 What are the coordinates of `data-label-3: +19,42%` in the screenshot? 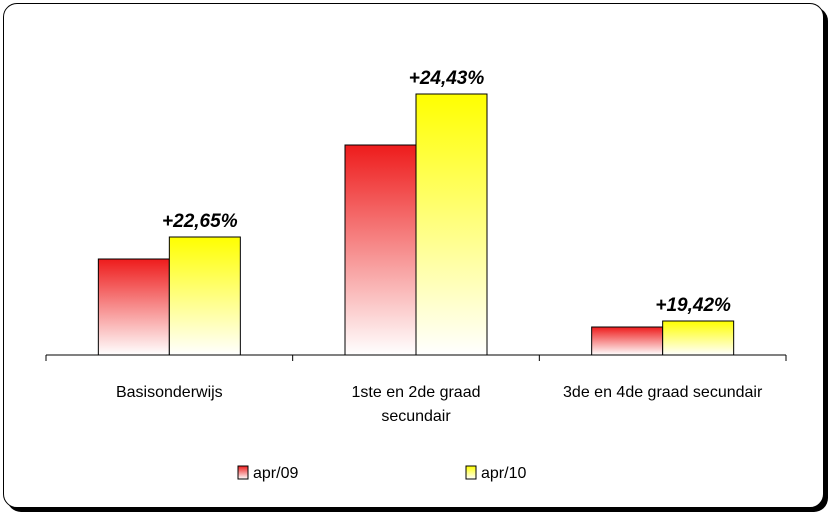 It's located at (693, 305).